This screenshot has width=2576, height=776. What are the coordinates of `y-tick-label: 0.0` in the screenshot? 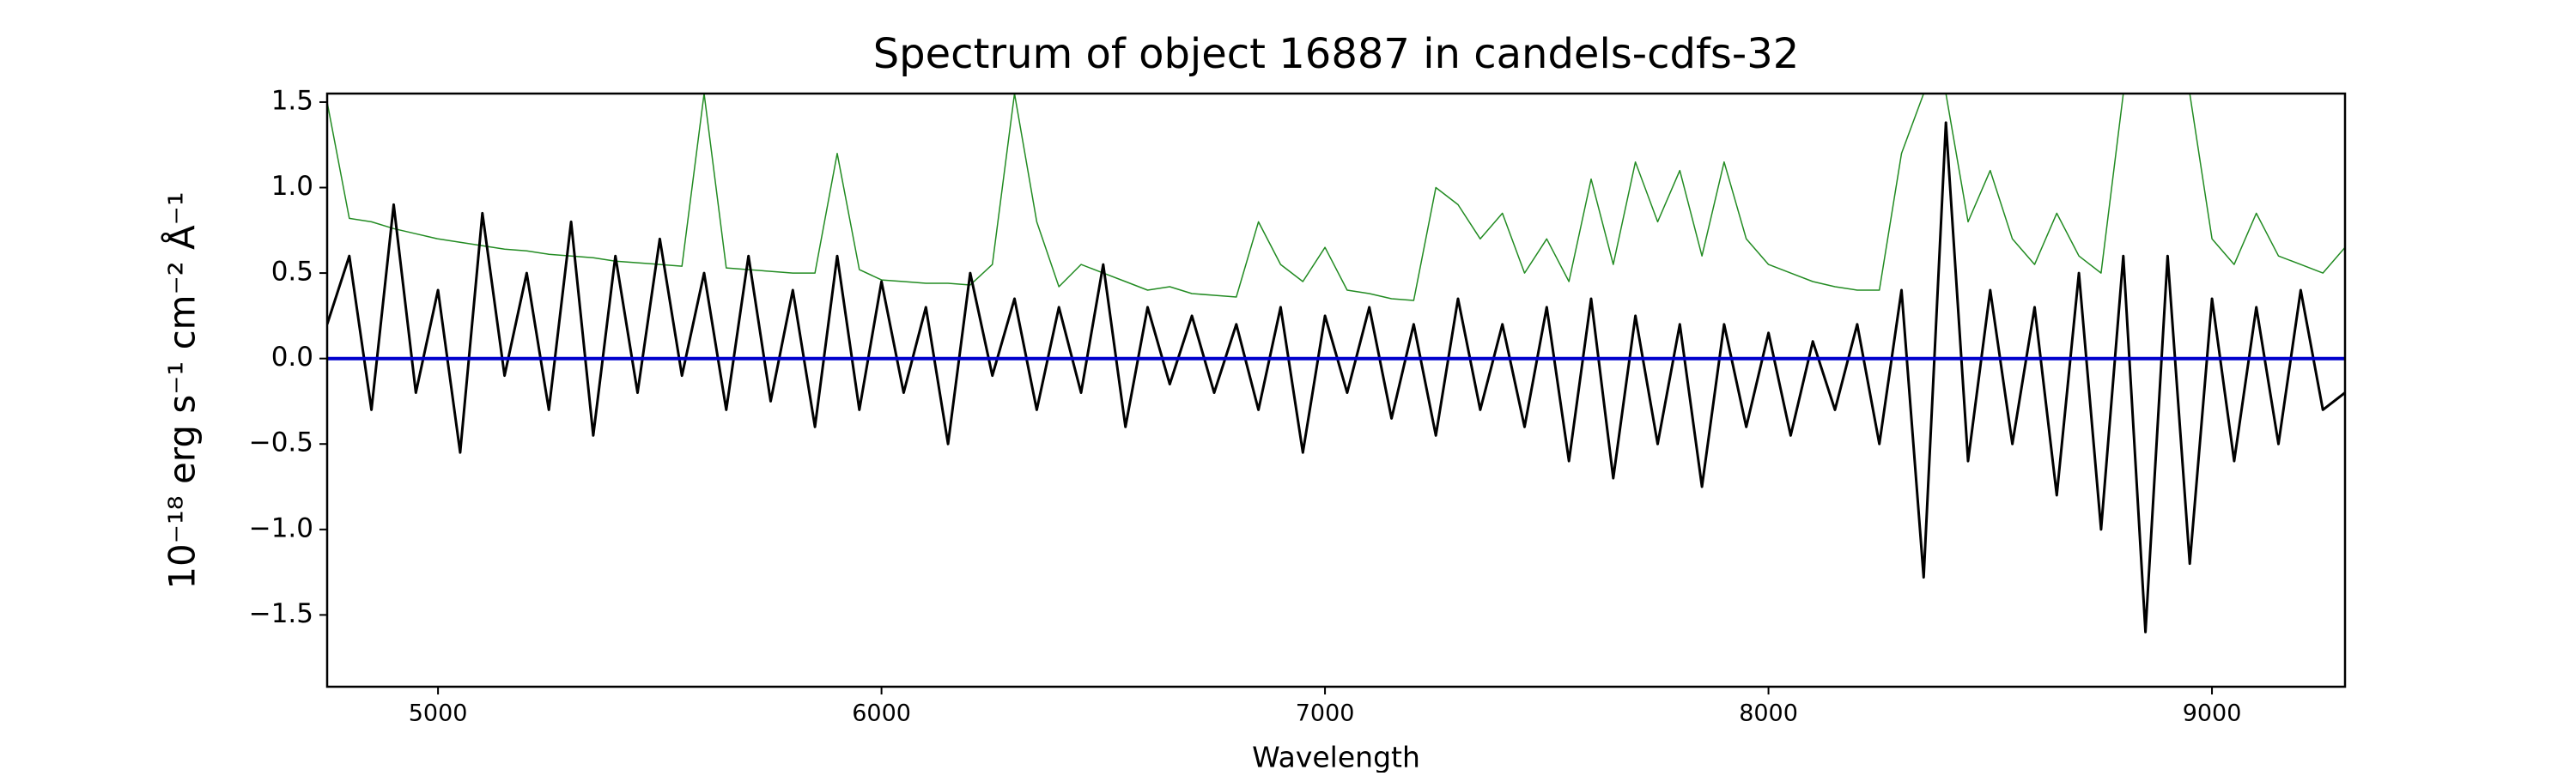 It's located at (292, 358).